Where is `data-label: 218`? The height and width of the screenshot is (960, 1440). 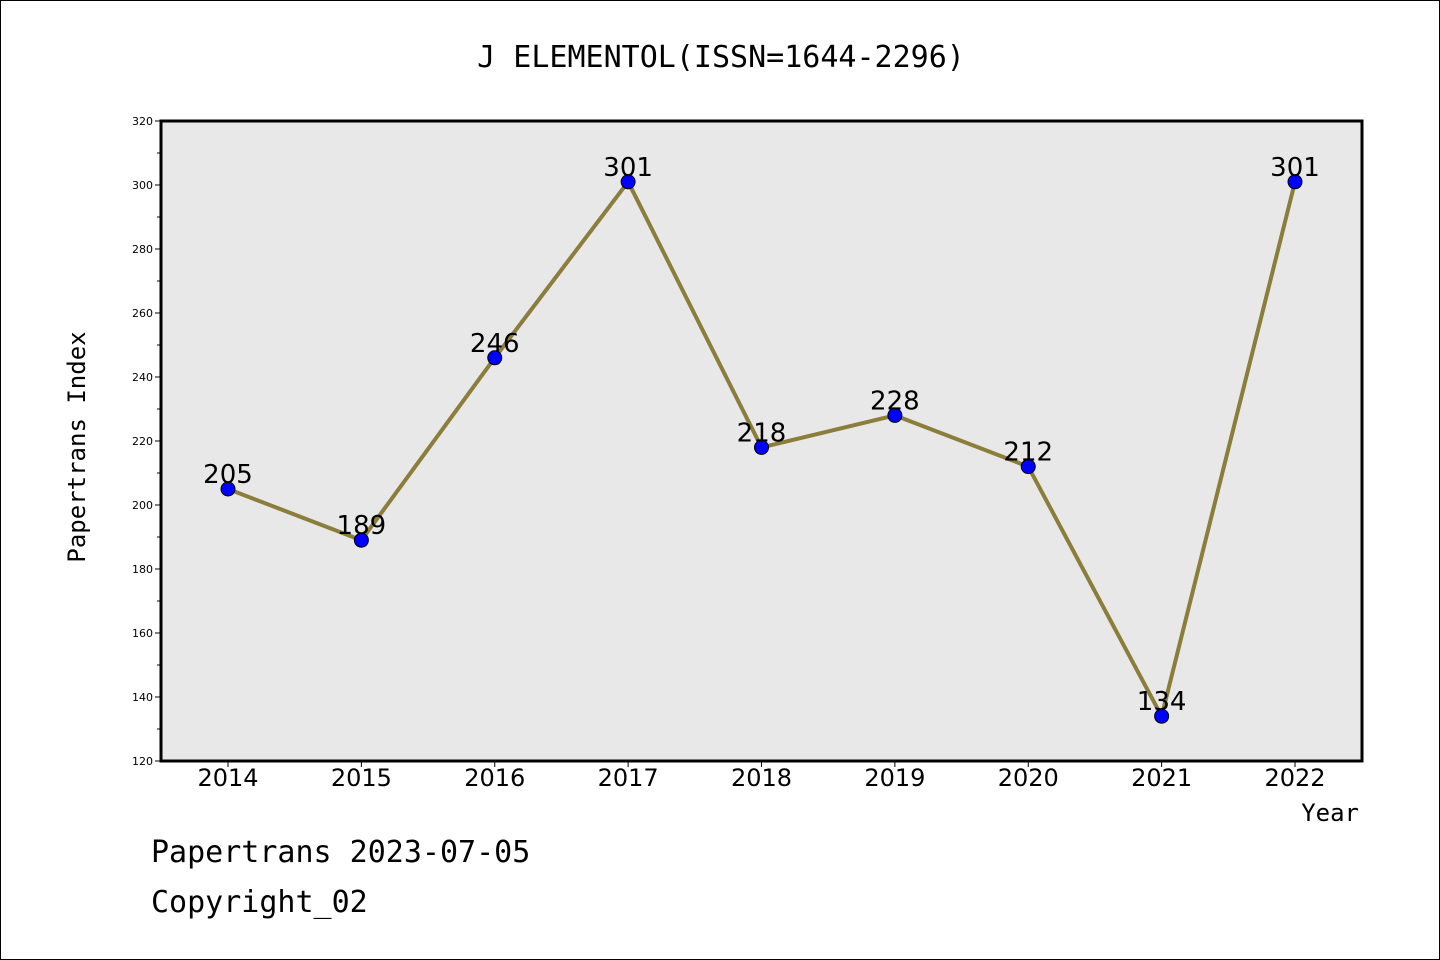
data-label: 218 is located at coordinates (762, 433).